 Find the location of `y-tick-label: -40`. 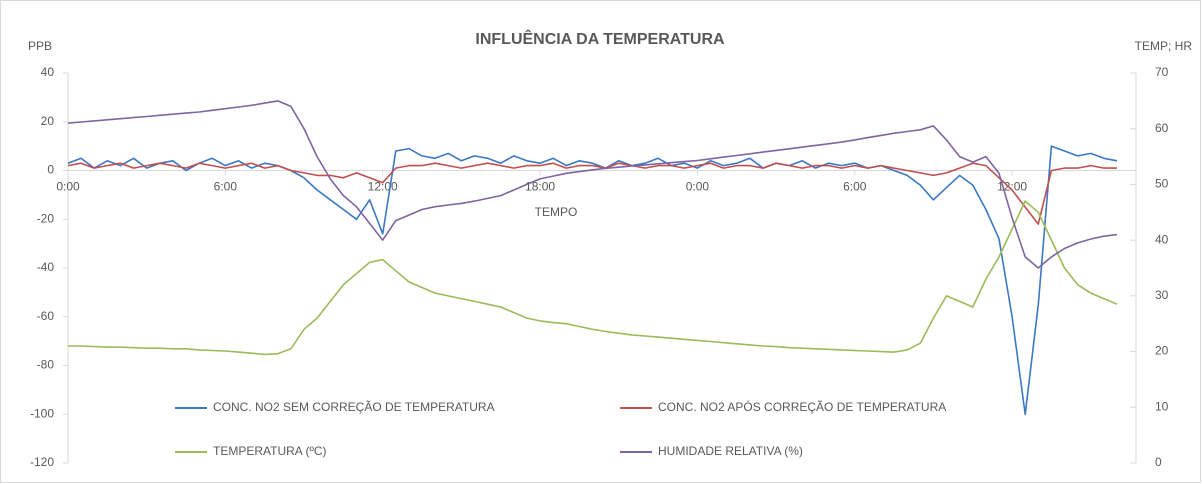

y-tick-label: -40 is located at coordinates (46, 267).